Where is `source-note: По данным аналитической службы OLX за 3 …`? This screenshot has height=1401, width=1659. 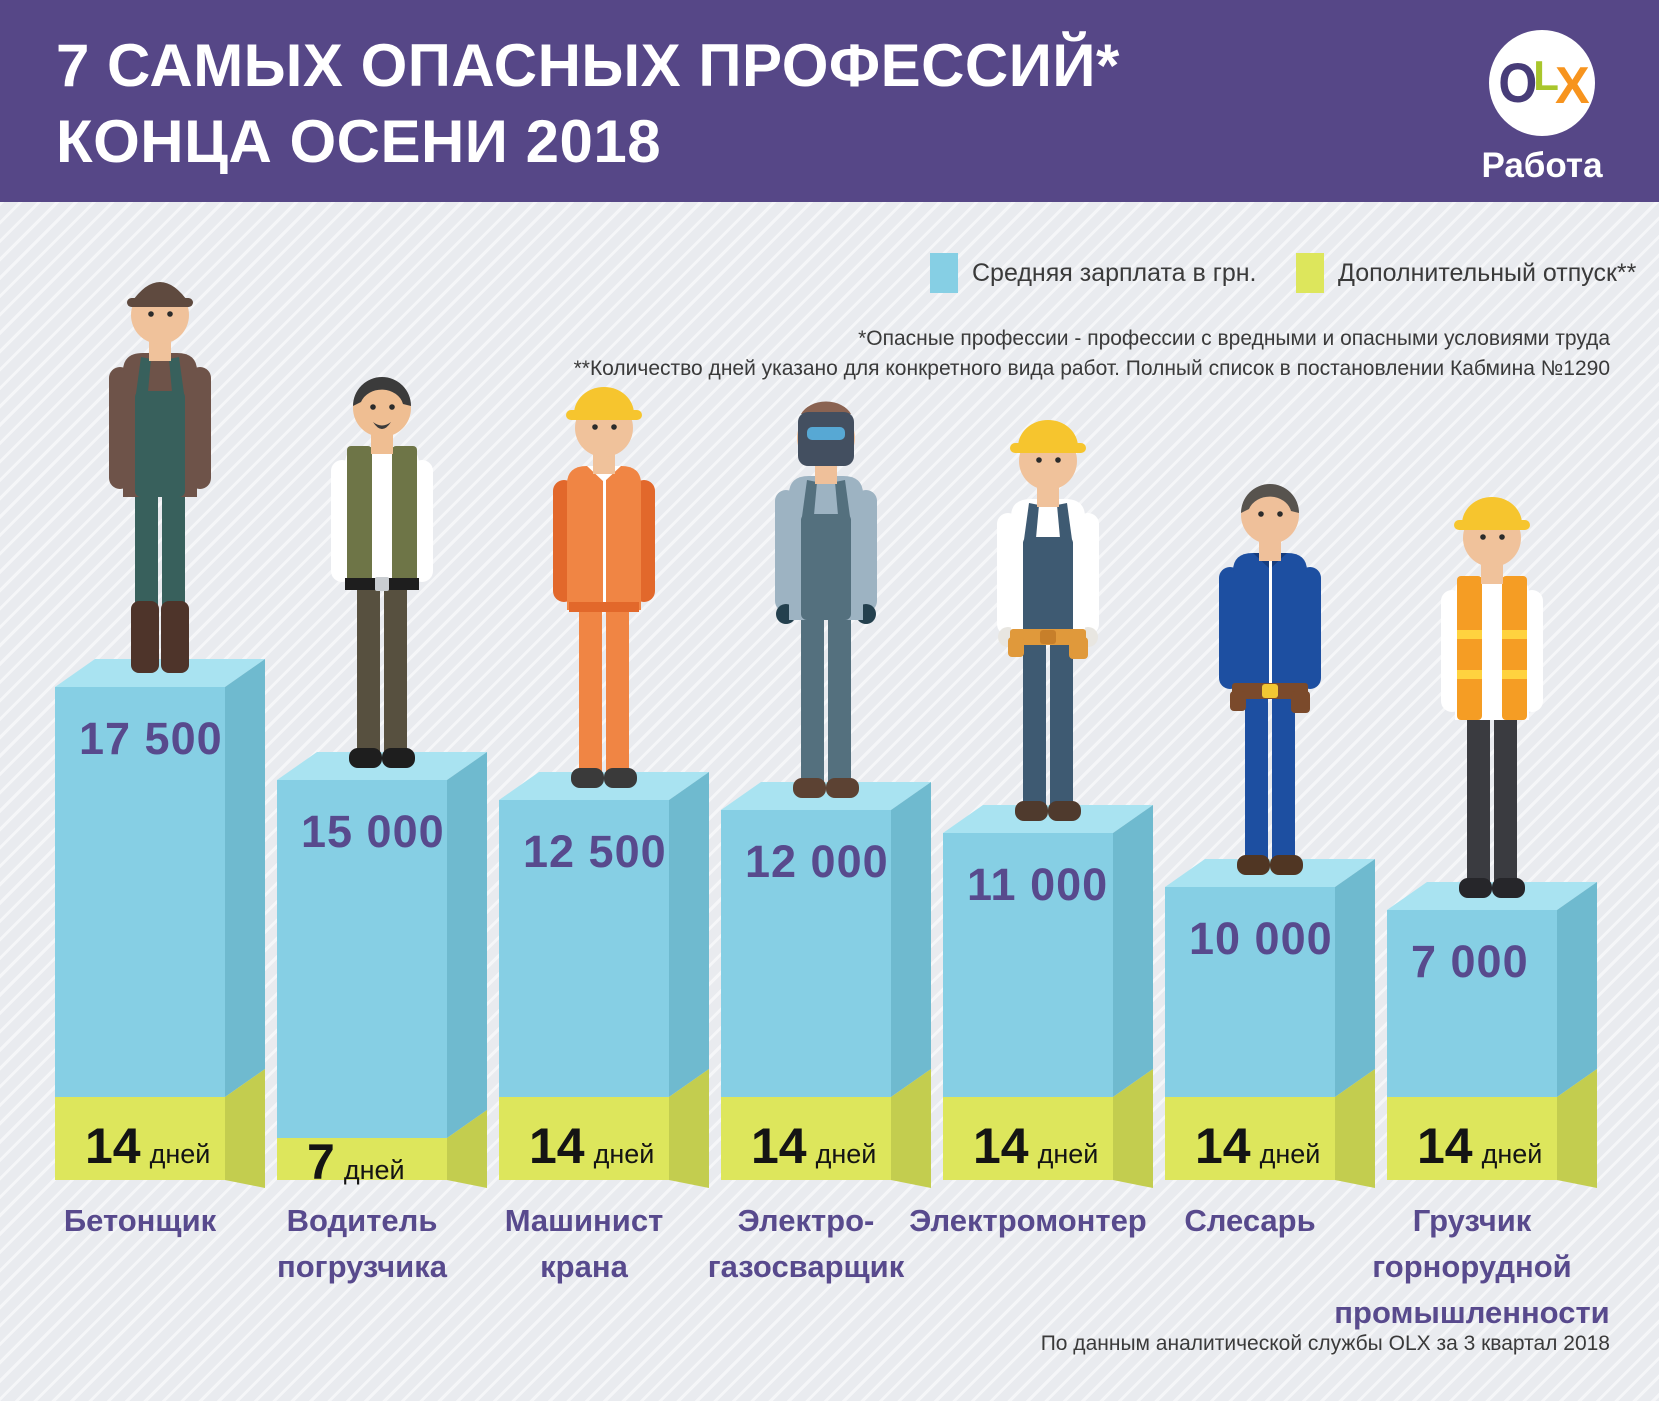
source-note: По данным аналитической службы OLX за 3 … is located at coordinates (1325, 1343).